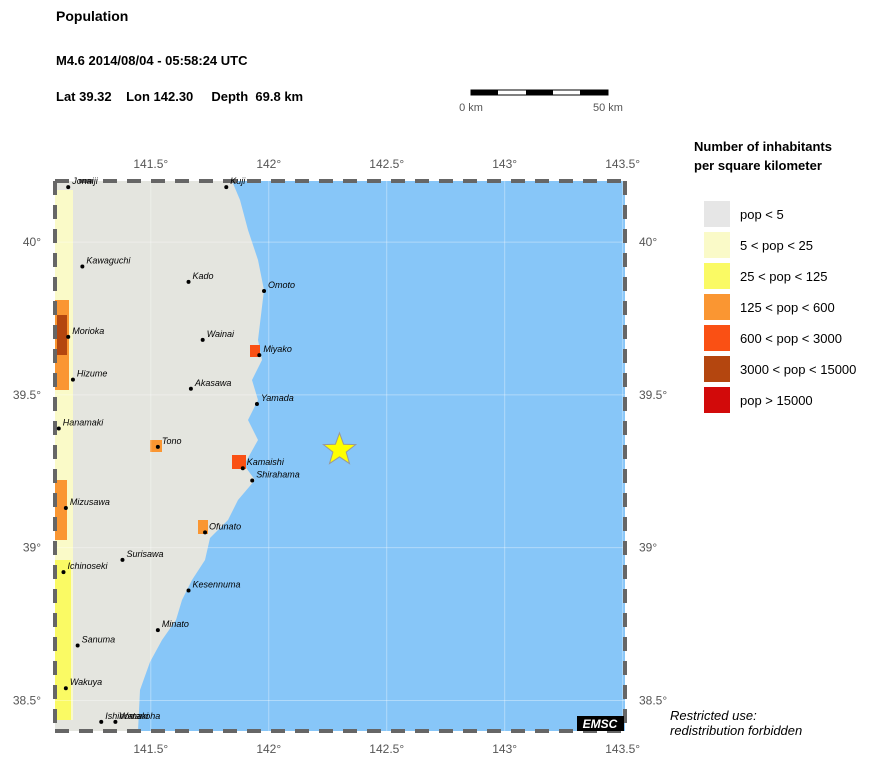 This screenshot has height=763, width=873. I want to click on town-label: Tono, so click(172, 441).